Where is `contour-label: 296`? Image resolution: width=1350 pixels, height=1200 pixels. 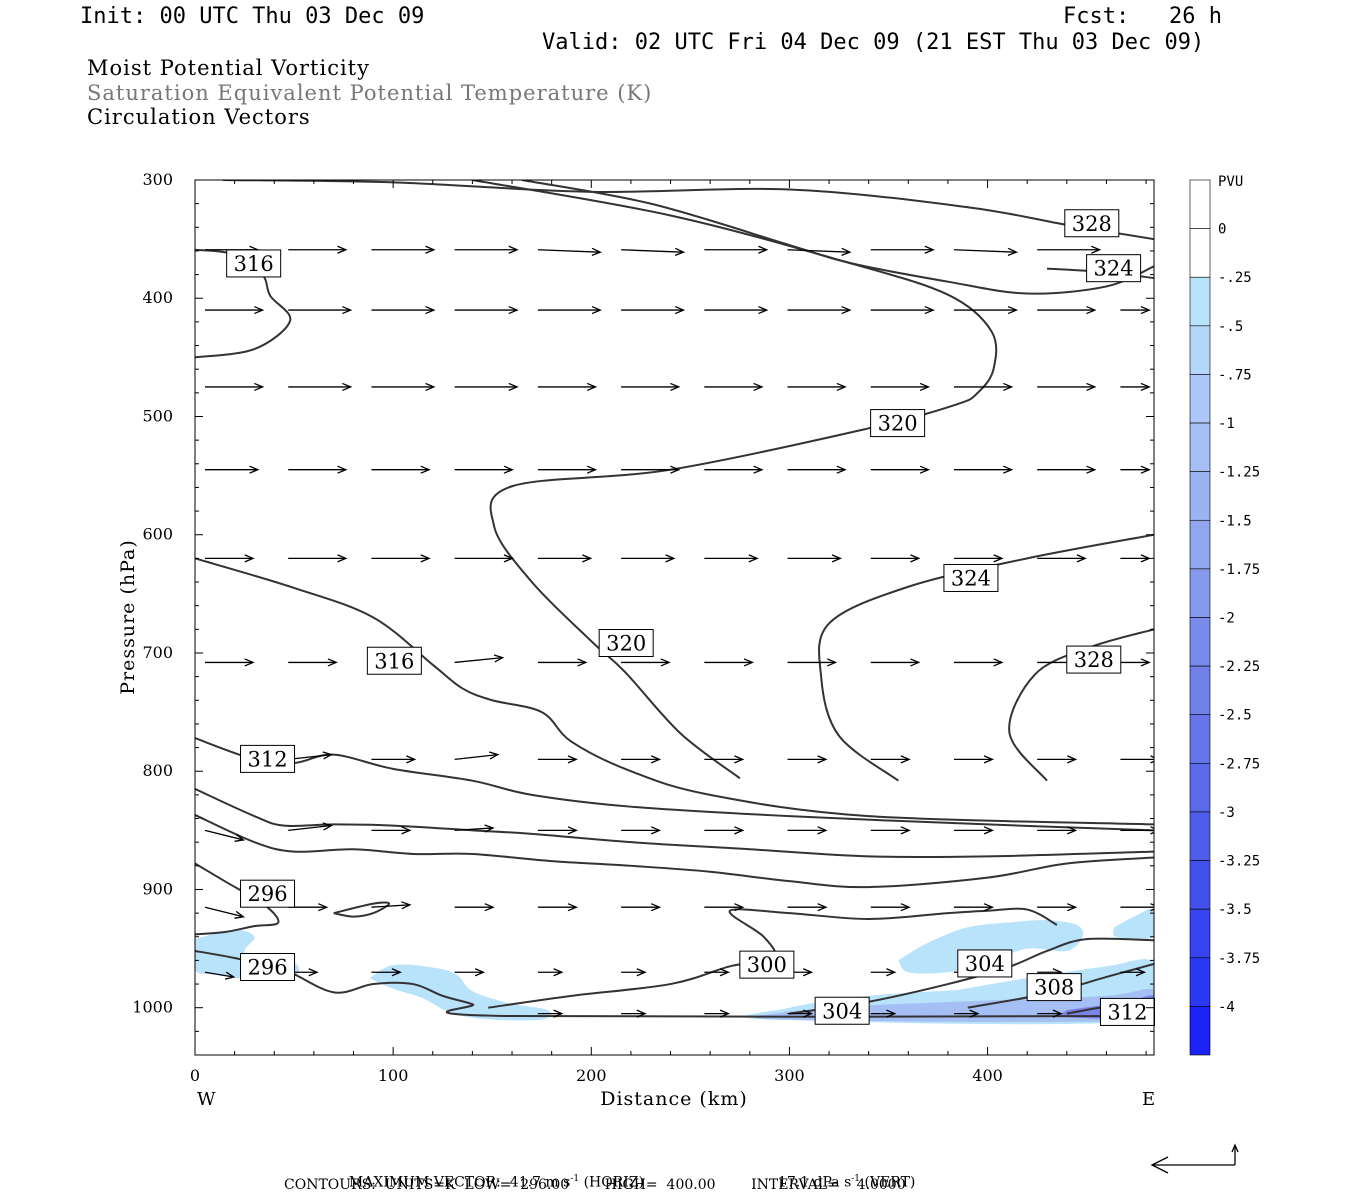
contour-label: 296 is located at coordinates (268, 967).